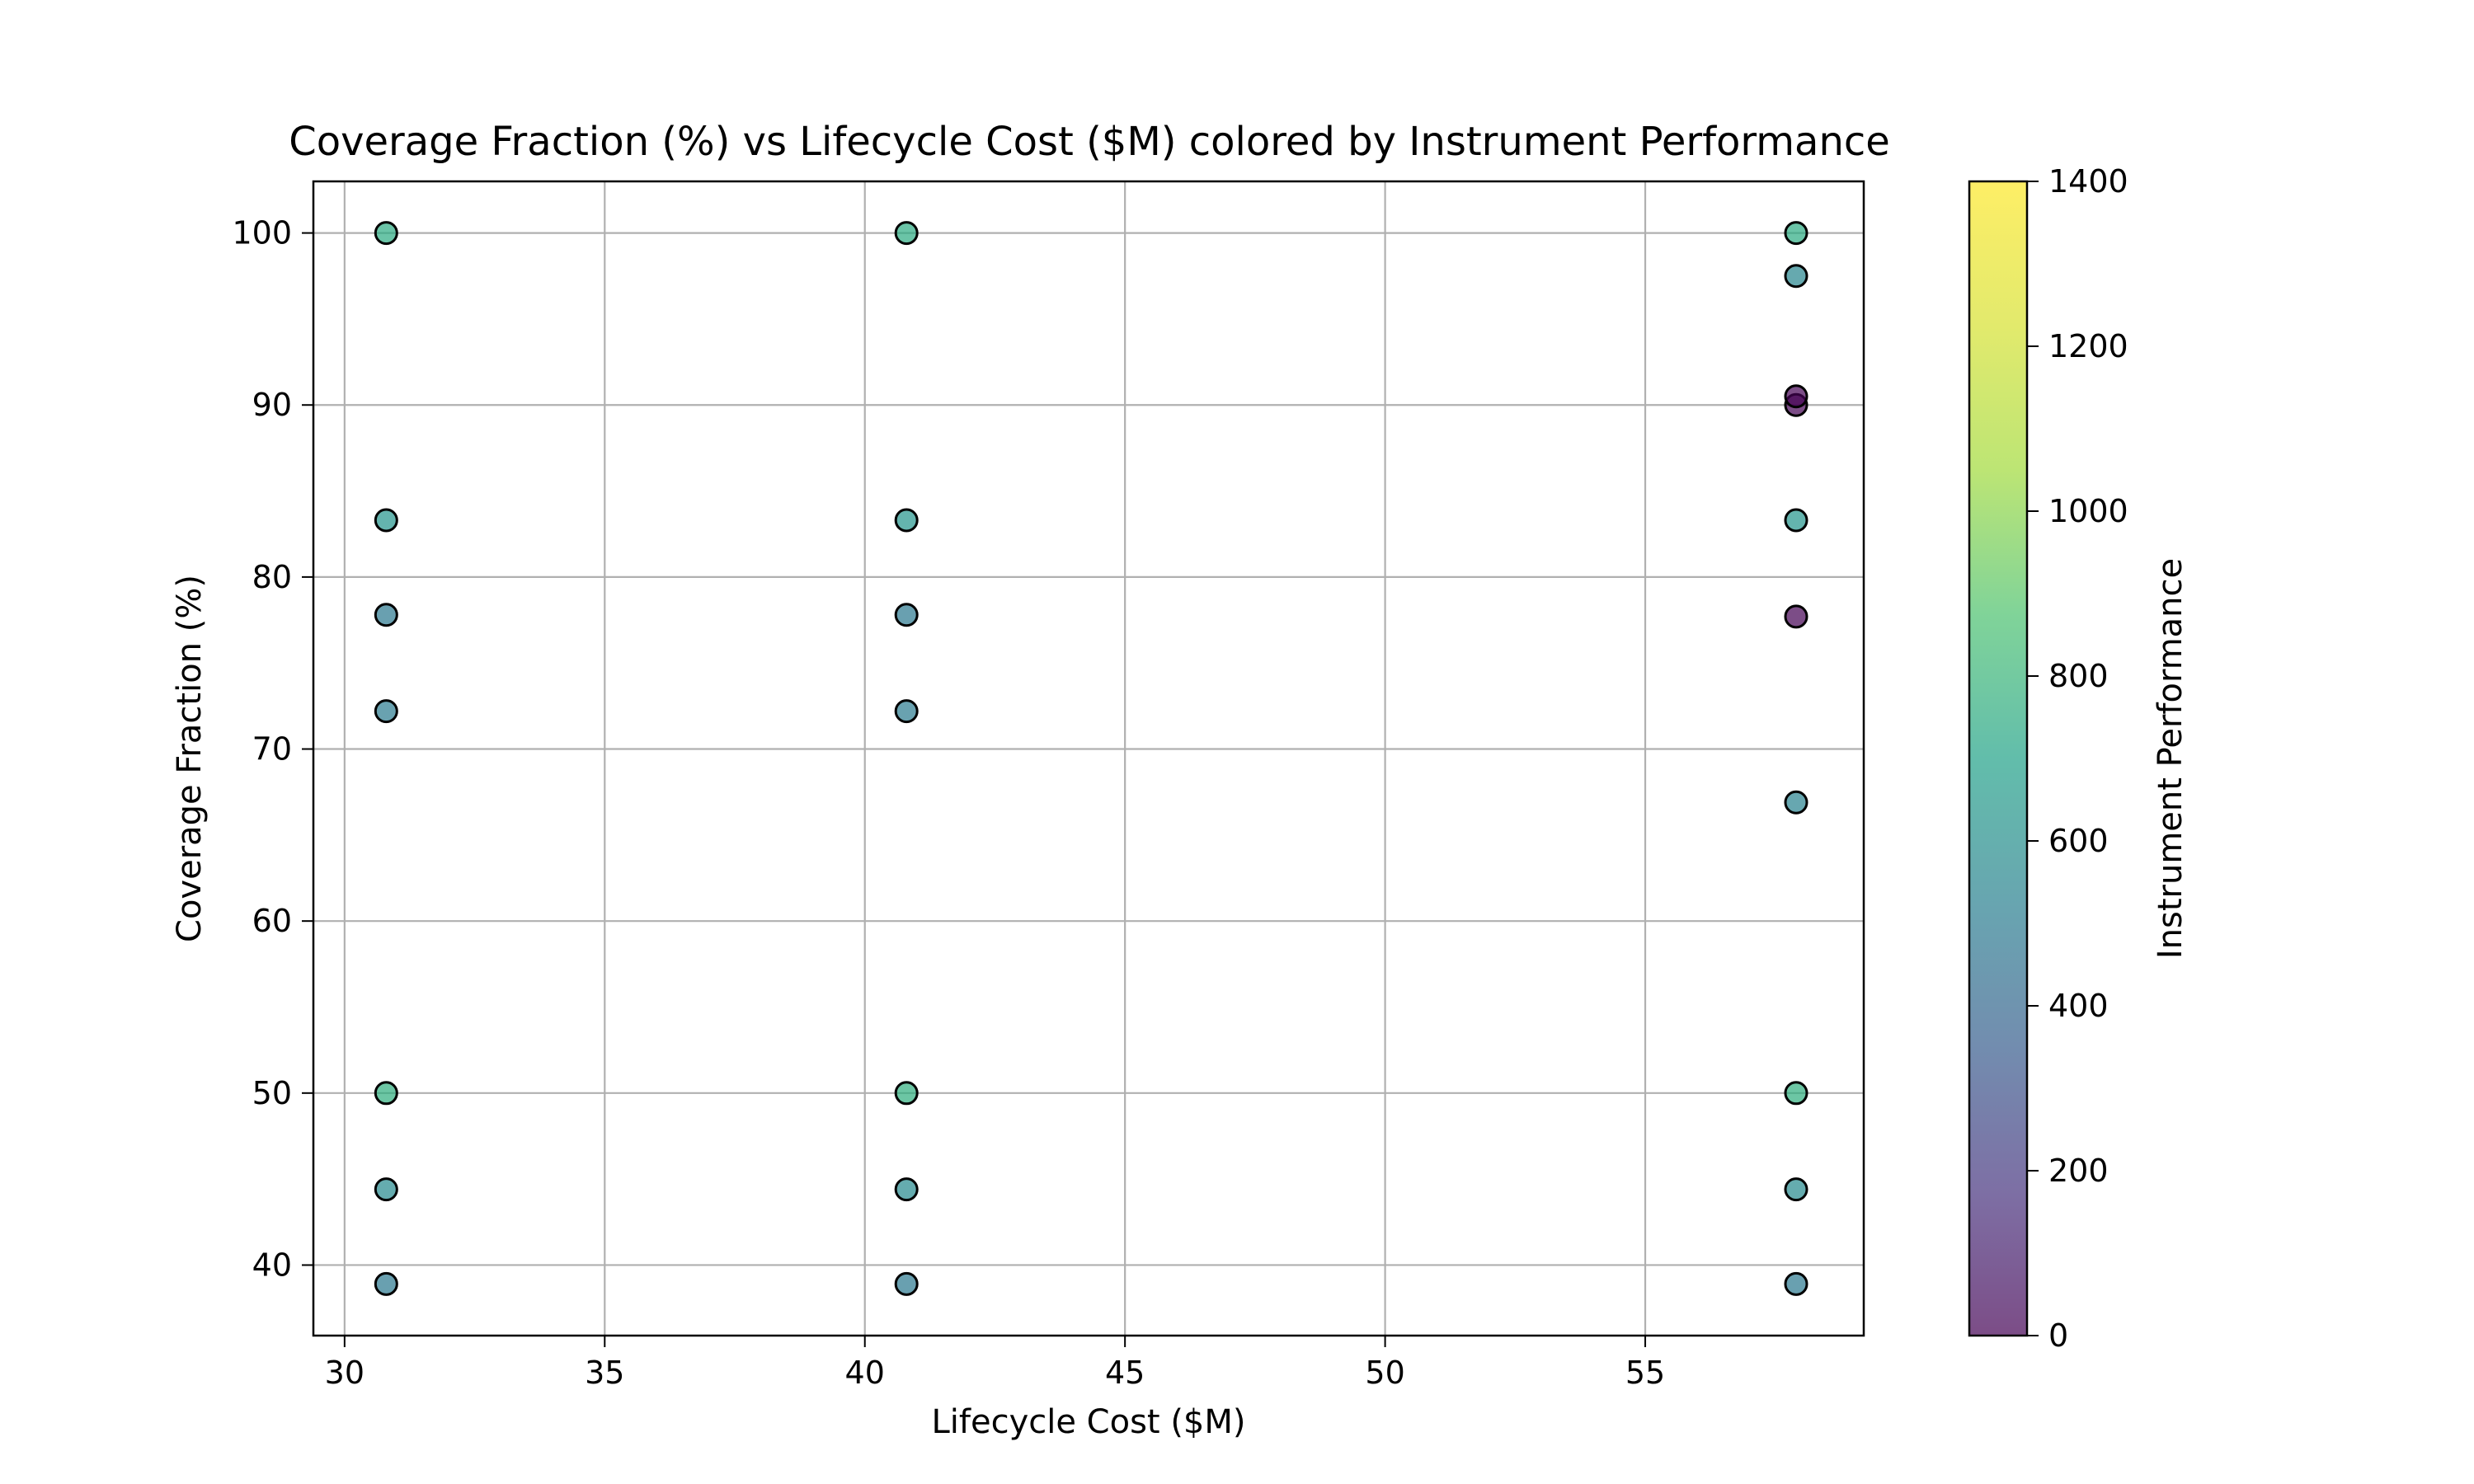 The height and width of the screenshot is (1484, 2474). What do you see at coordinates (2078, 841) in the screenshot?
I see `colorbar-tick-label: 600` at bounding box center [2078, 841].